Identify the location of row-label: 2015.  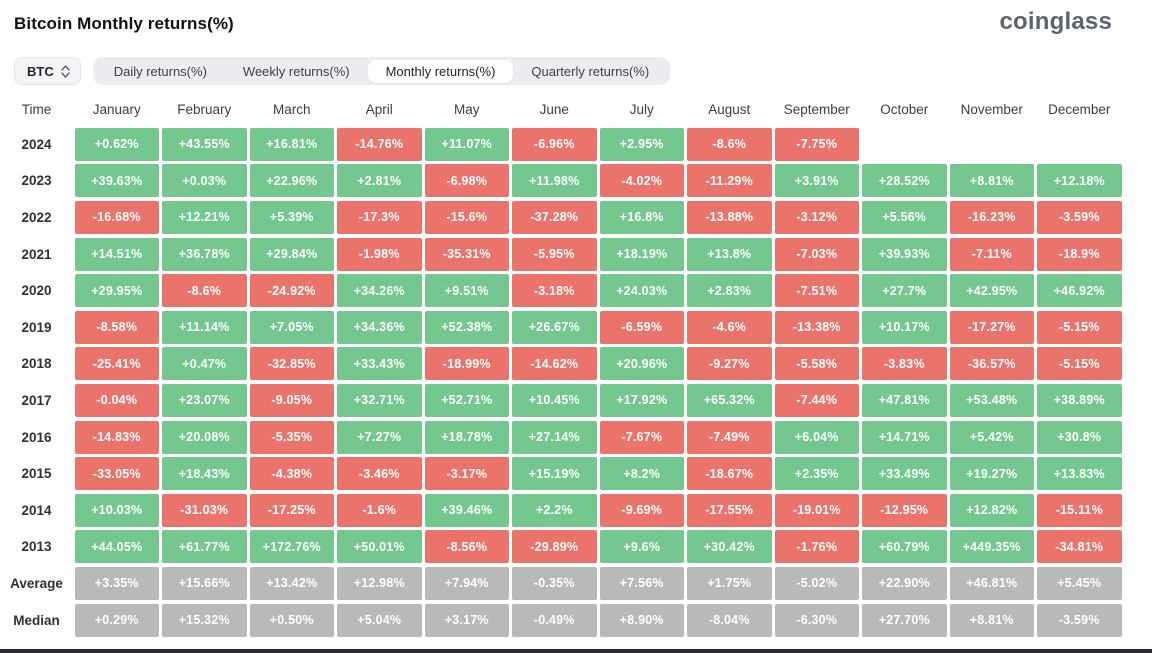
(36, 474).